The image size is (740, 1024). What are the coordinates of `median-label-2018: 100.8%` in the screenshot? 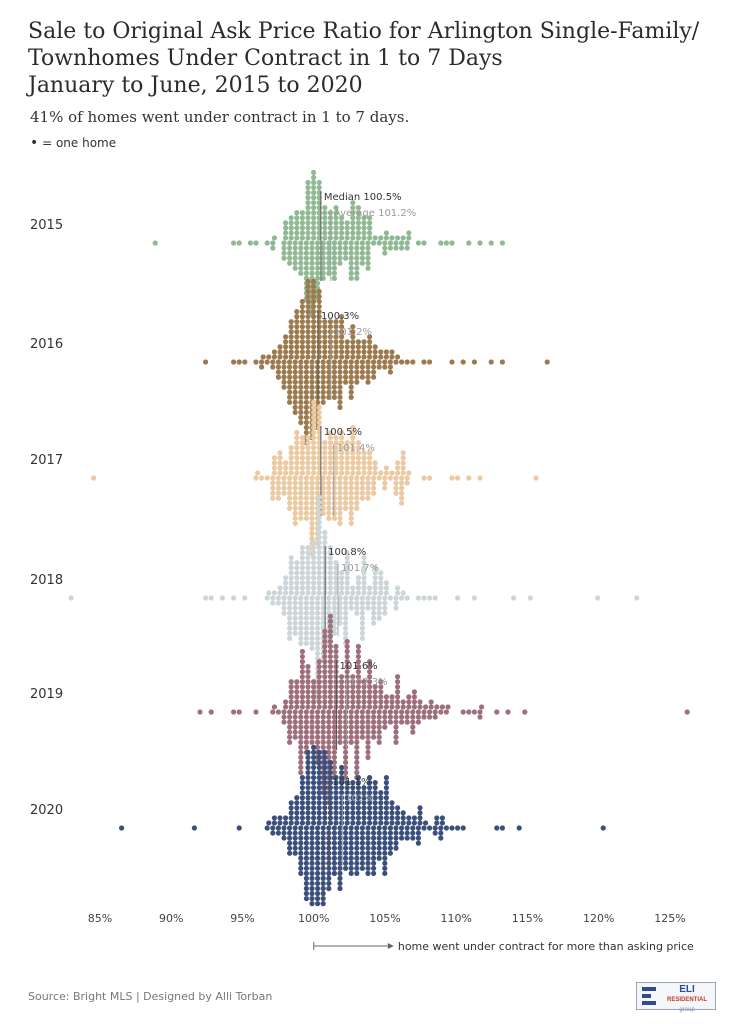 It's located at (347, 552).